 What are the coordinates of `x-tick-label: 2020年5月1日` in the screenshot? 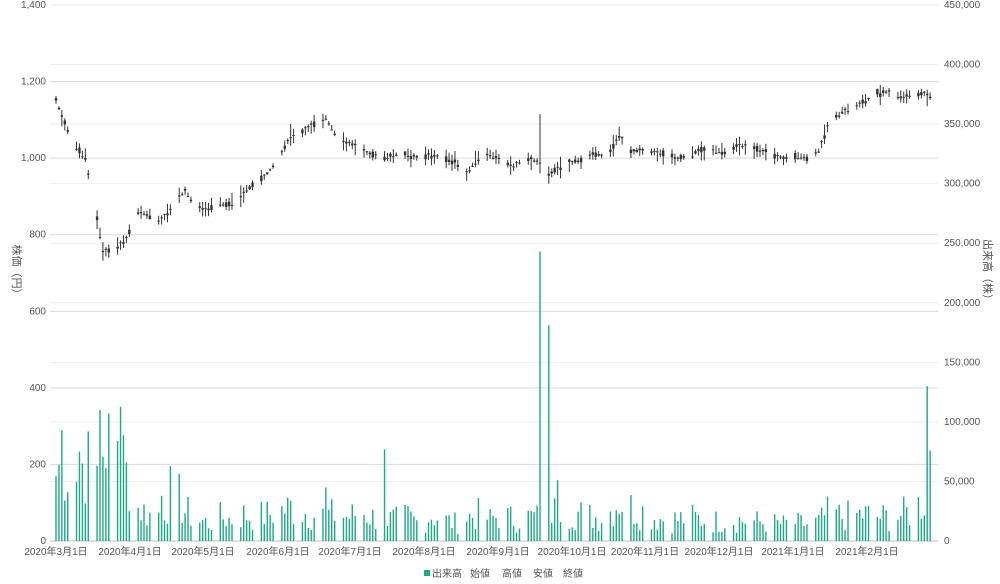 It's located at (202, 551).